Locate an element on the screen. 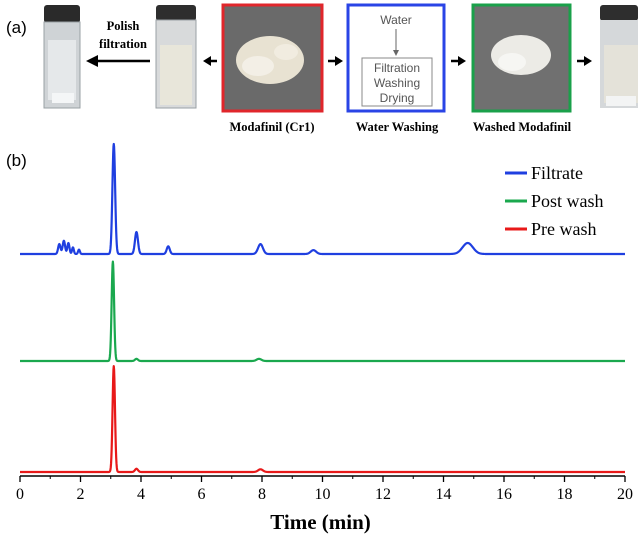 This screenshot has width=638, height=535. legend-label-filtrate: Filtrate is located at coordinates (557, 173).